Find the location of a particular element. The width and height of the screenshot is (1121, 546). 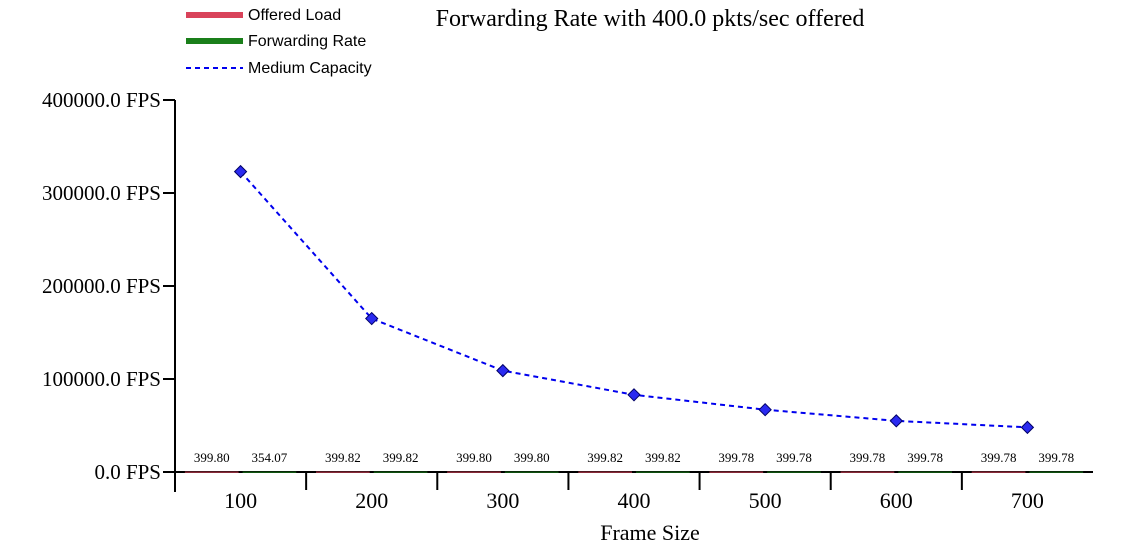

legend-item-forwarding-rate: Forwarding Rate is located at coordinates (276, 41).